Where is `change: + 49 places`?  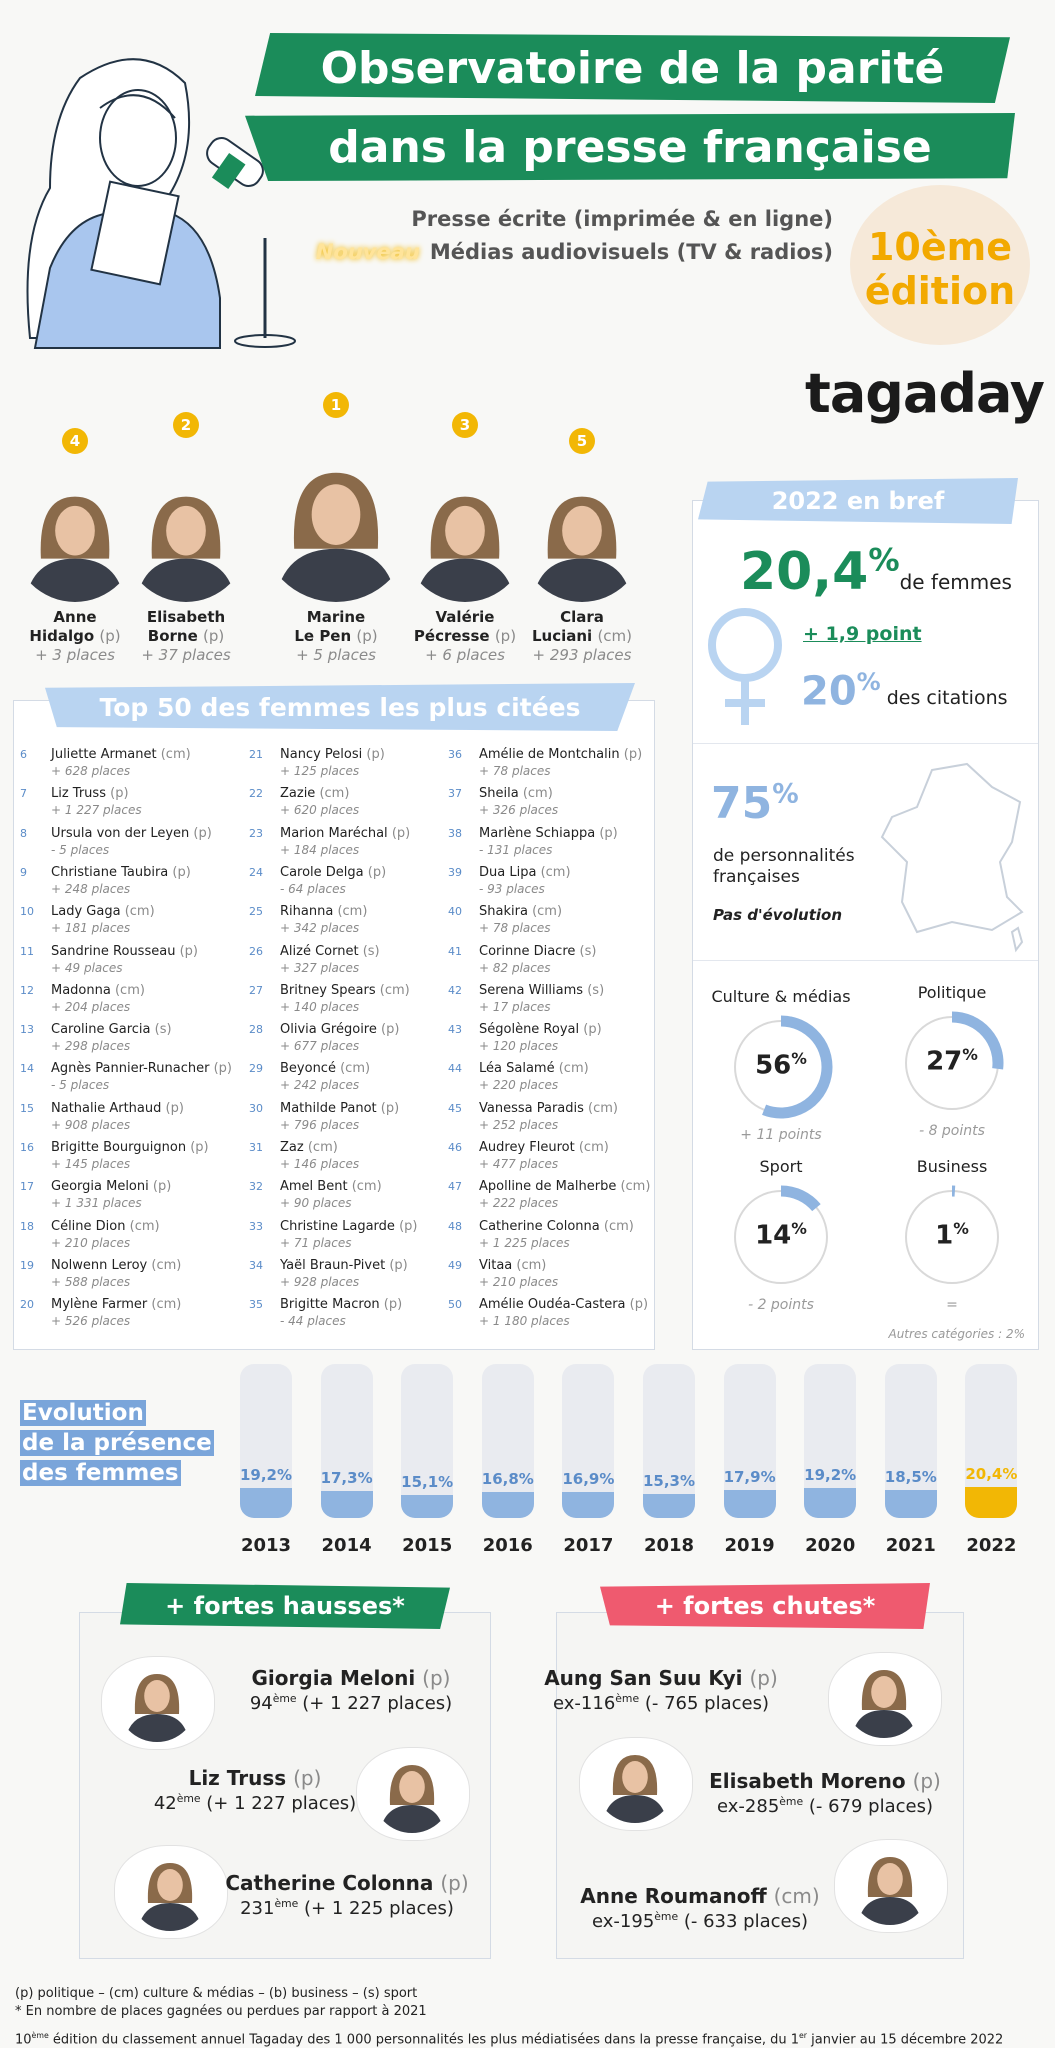
change: + 49 places is located at coordinates (87, 967).